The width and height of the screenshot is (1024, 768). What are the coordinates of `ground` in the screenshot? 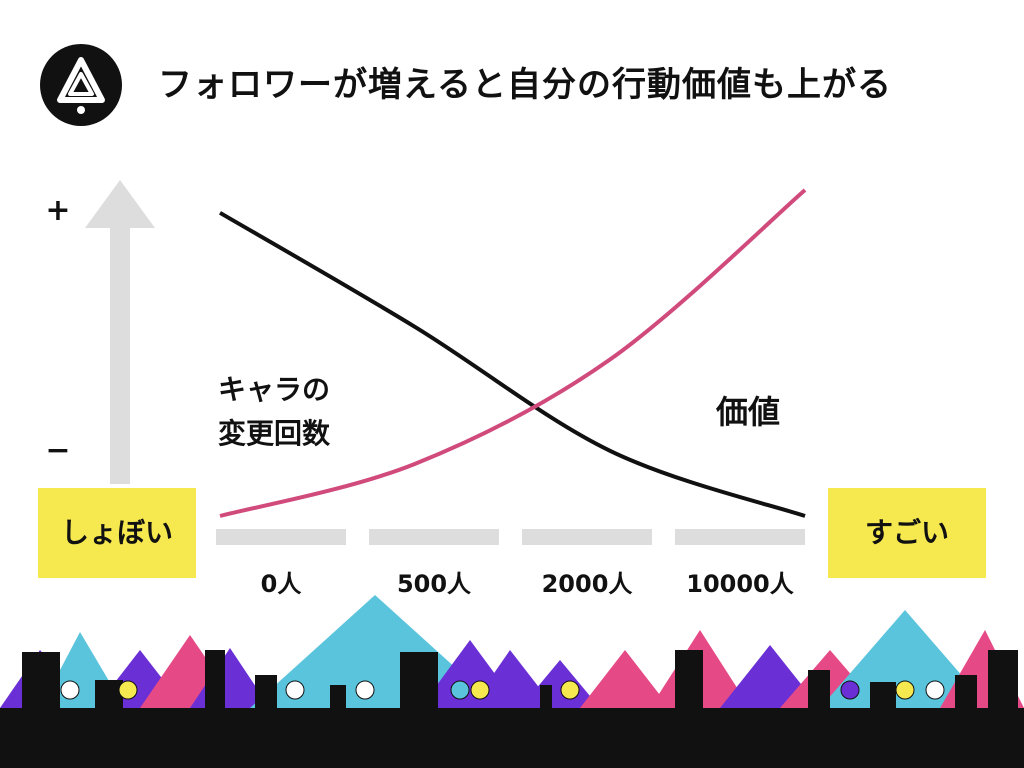 It's located at (512, 738).